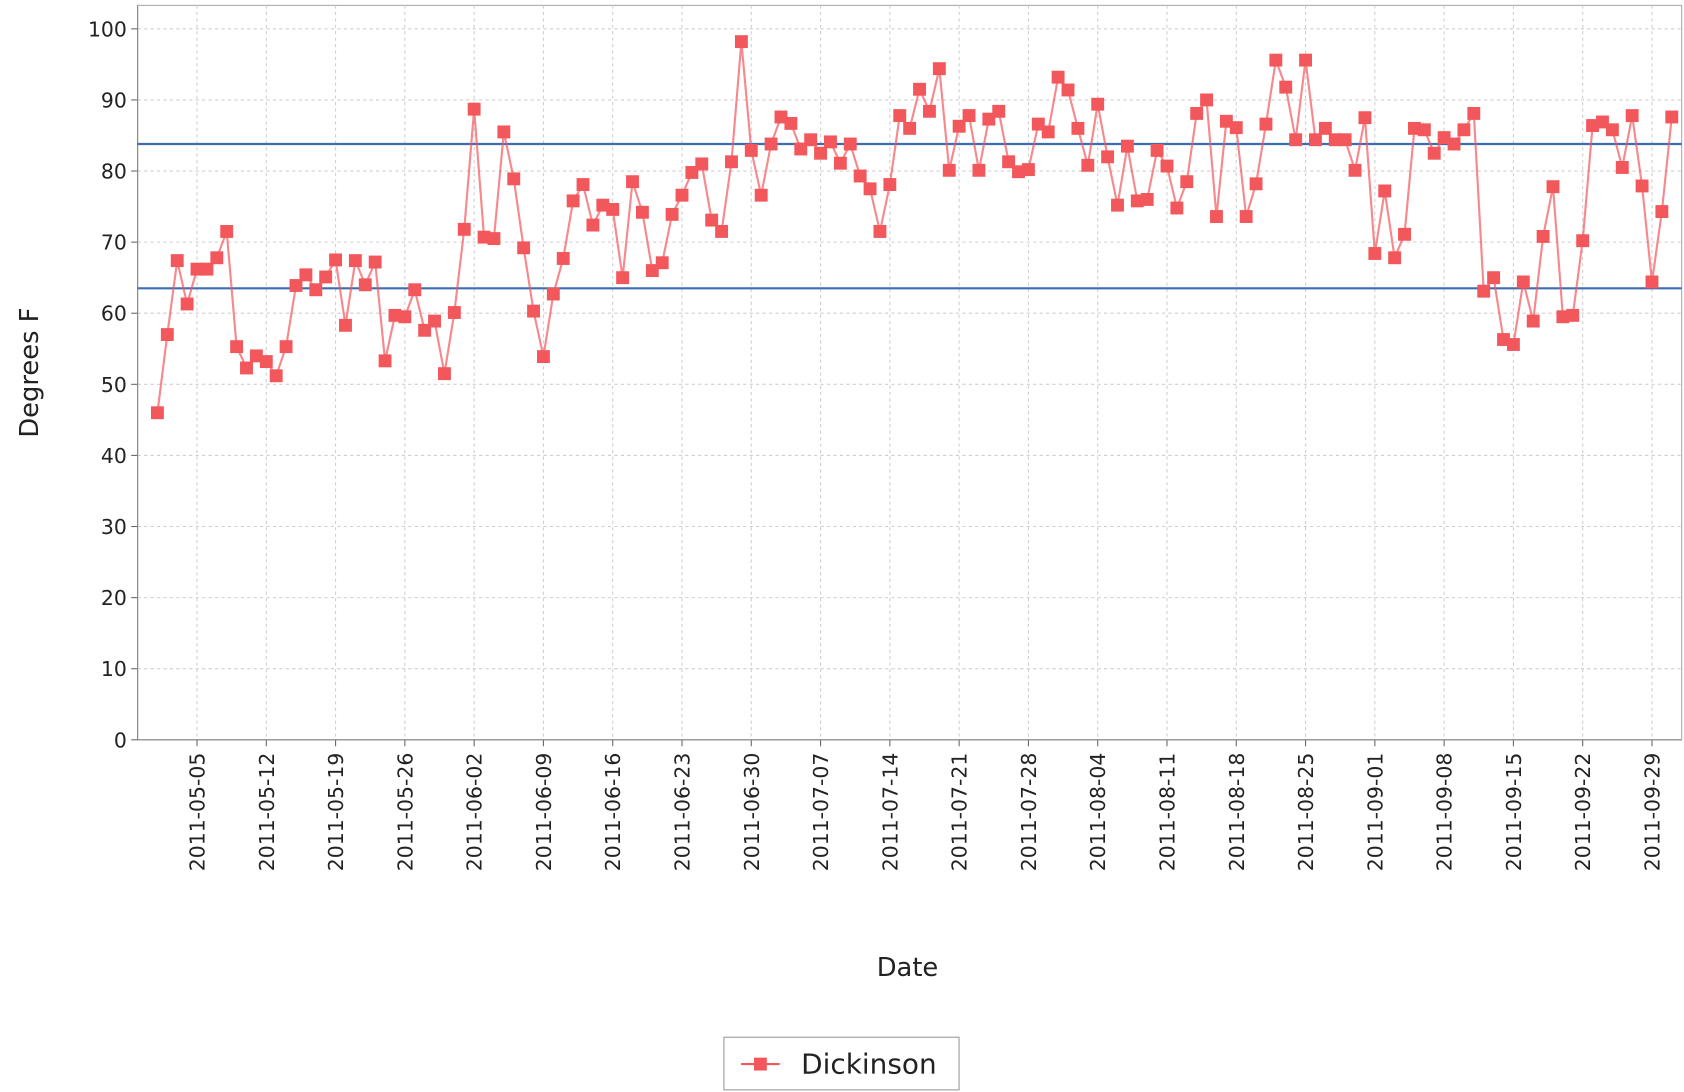  I want to click on x-axis-title: Date, so click(908, 968).